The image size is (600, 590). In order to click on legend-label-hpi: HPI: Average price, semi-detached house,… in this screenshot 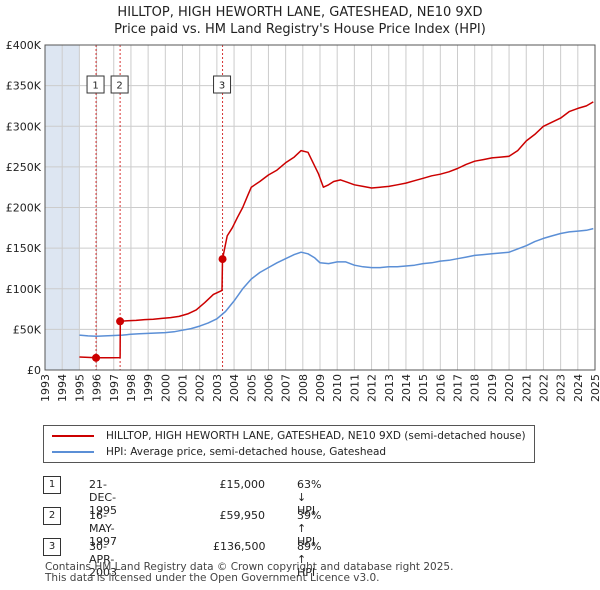, I will do `click(246, 452)`.